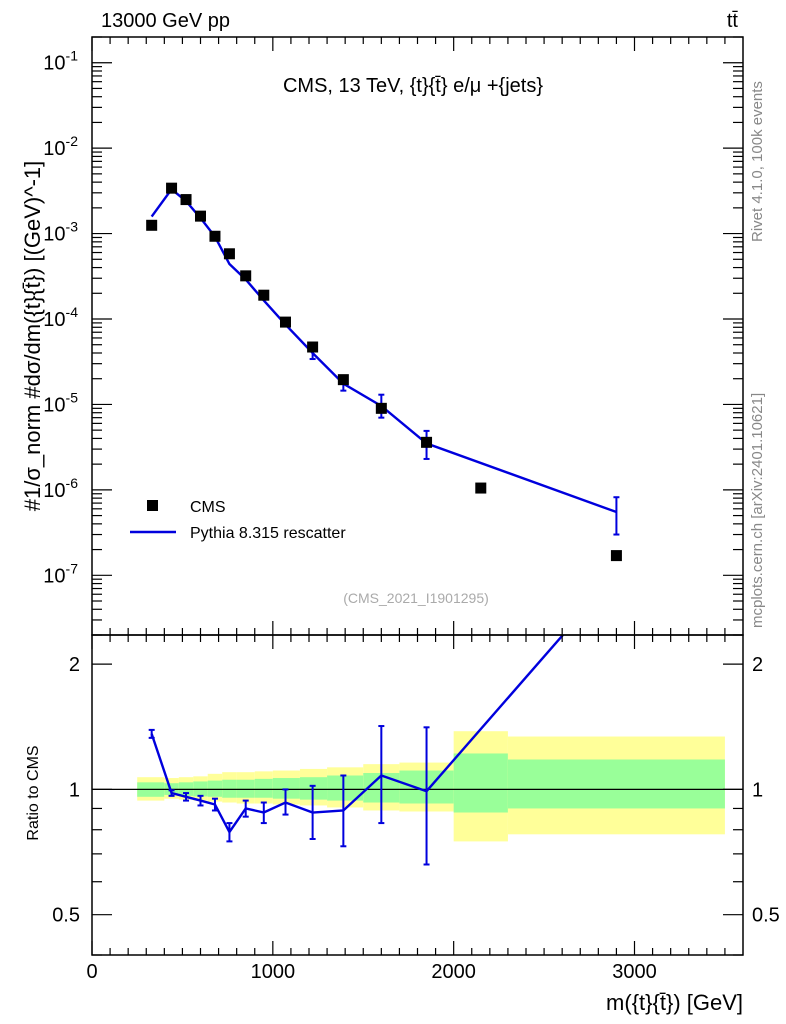  What do you see at coordinates (66, 916) in the screenshot?
I see `ratio-y-tick-label: 0.5` at bounding box center [66, 916].